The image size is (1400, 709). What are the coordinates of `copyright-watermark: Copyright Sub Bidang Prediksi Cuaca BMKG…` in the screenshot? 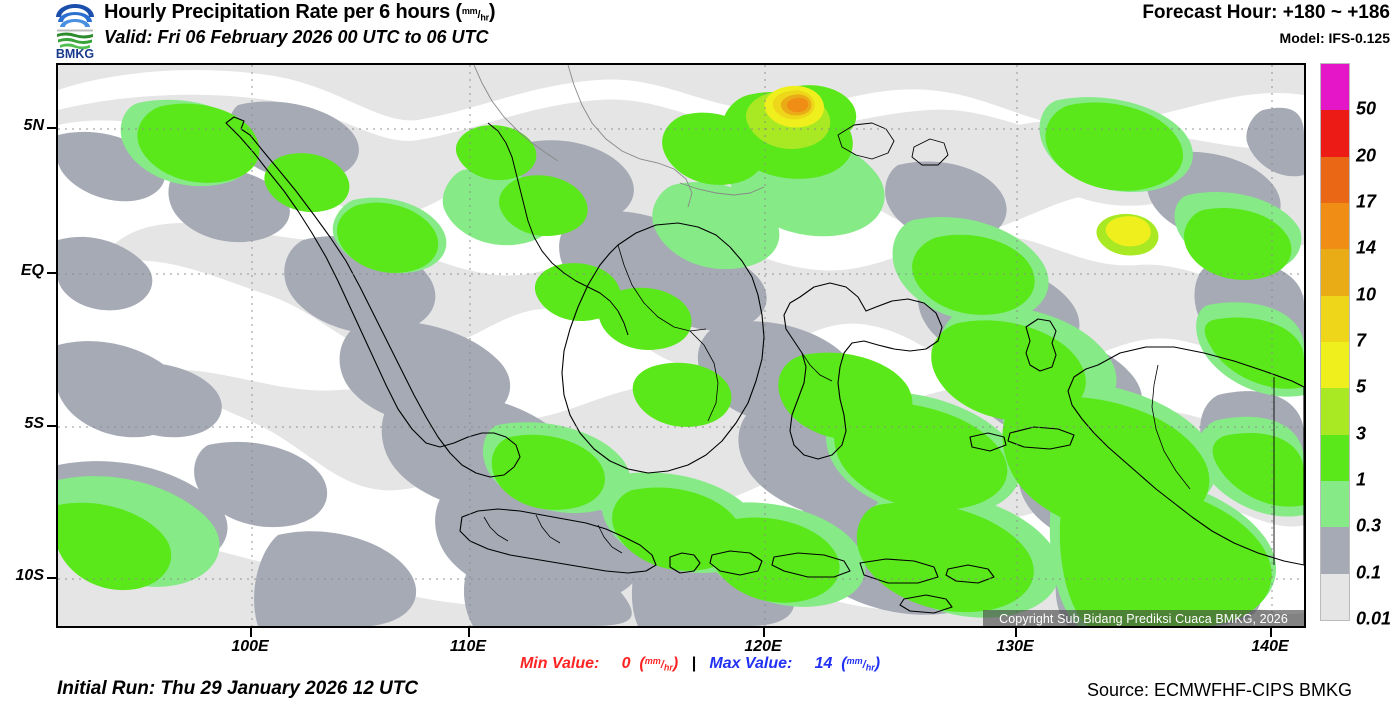 It's located at (1143, 618).